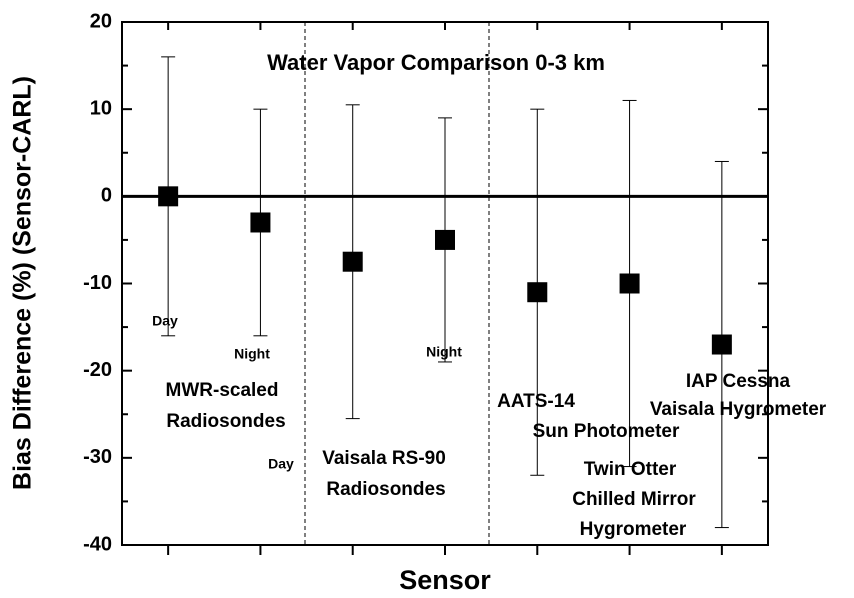  What do you see at coordinates (97, 370) in the screenshot?
I see `y-tick-label: -20` at bounding box center [97, 370].